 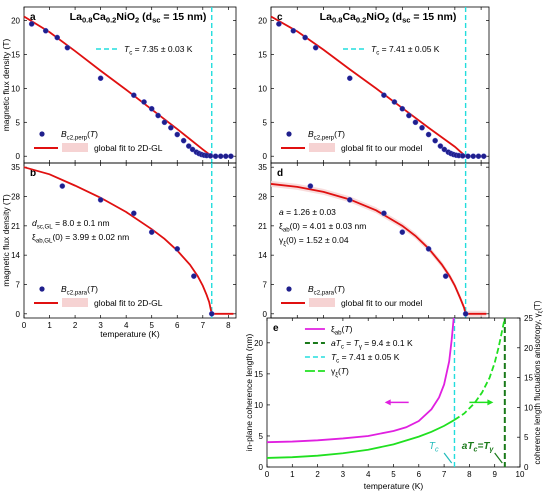 What do you see at coordinates (130, 334) in the screenshot?
I see `x-axis-label: temperature (K)` at bounding box center [130, 334].